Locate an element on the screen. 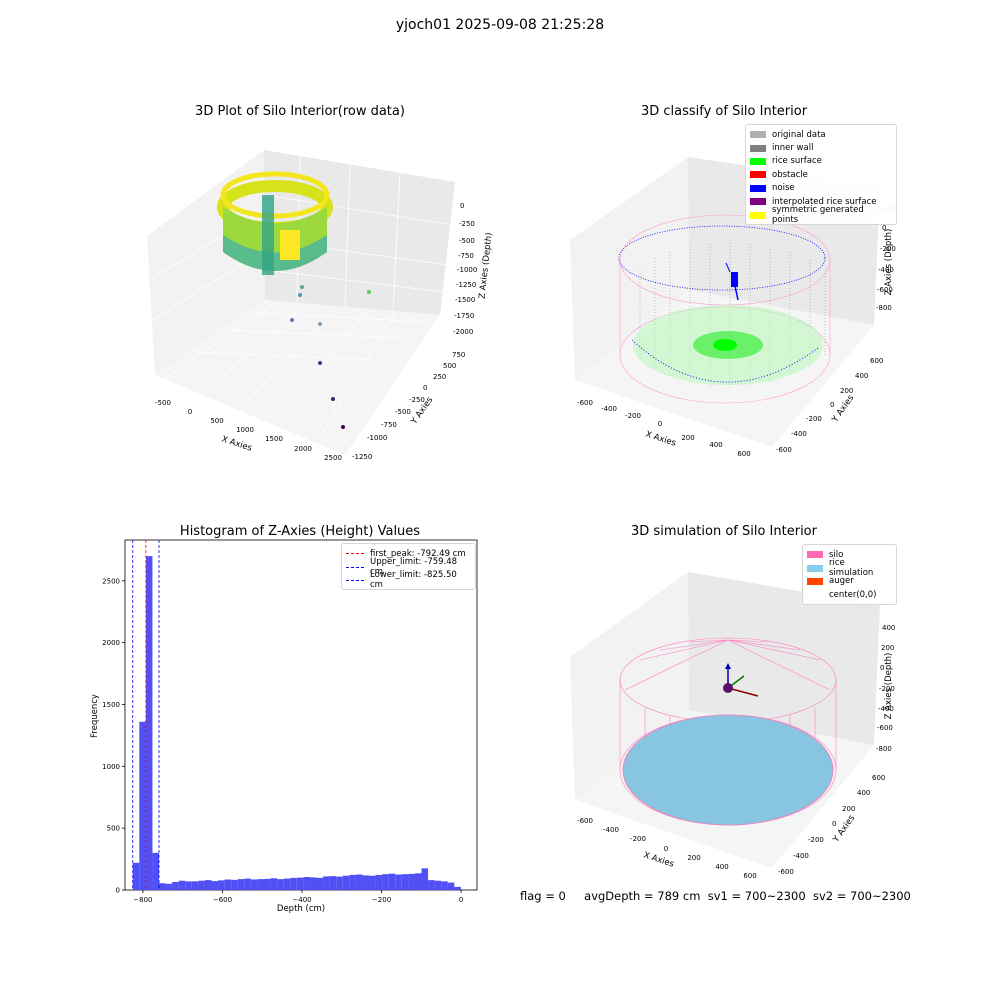 This screenshot has height=1000, width=1000. p1-ztick: -500 is located at coordinates (467, 241).